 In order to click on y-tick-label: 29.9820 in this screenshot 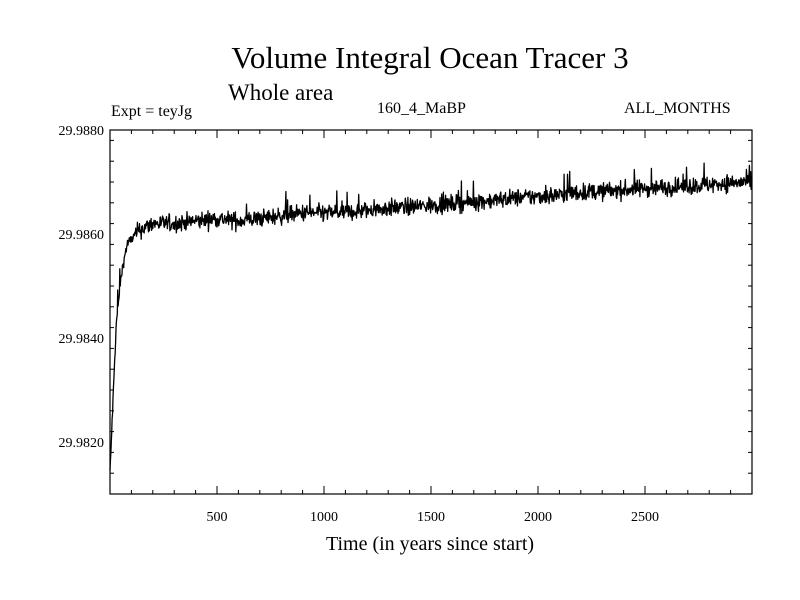, I will do `click(82, 443)`.